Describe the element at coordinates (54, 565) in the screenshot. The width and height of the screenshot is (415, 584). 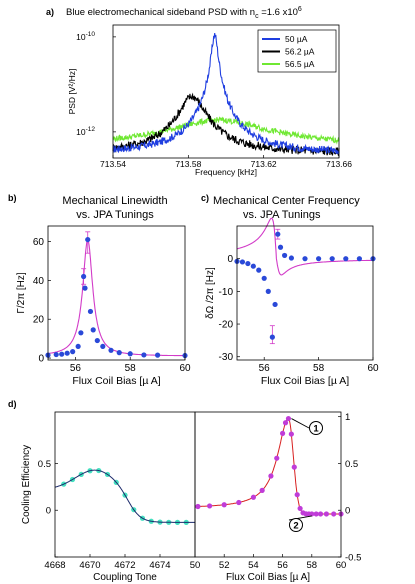
I see `cooling-frequency-xtick-label: 4668` at that location.